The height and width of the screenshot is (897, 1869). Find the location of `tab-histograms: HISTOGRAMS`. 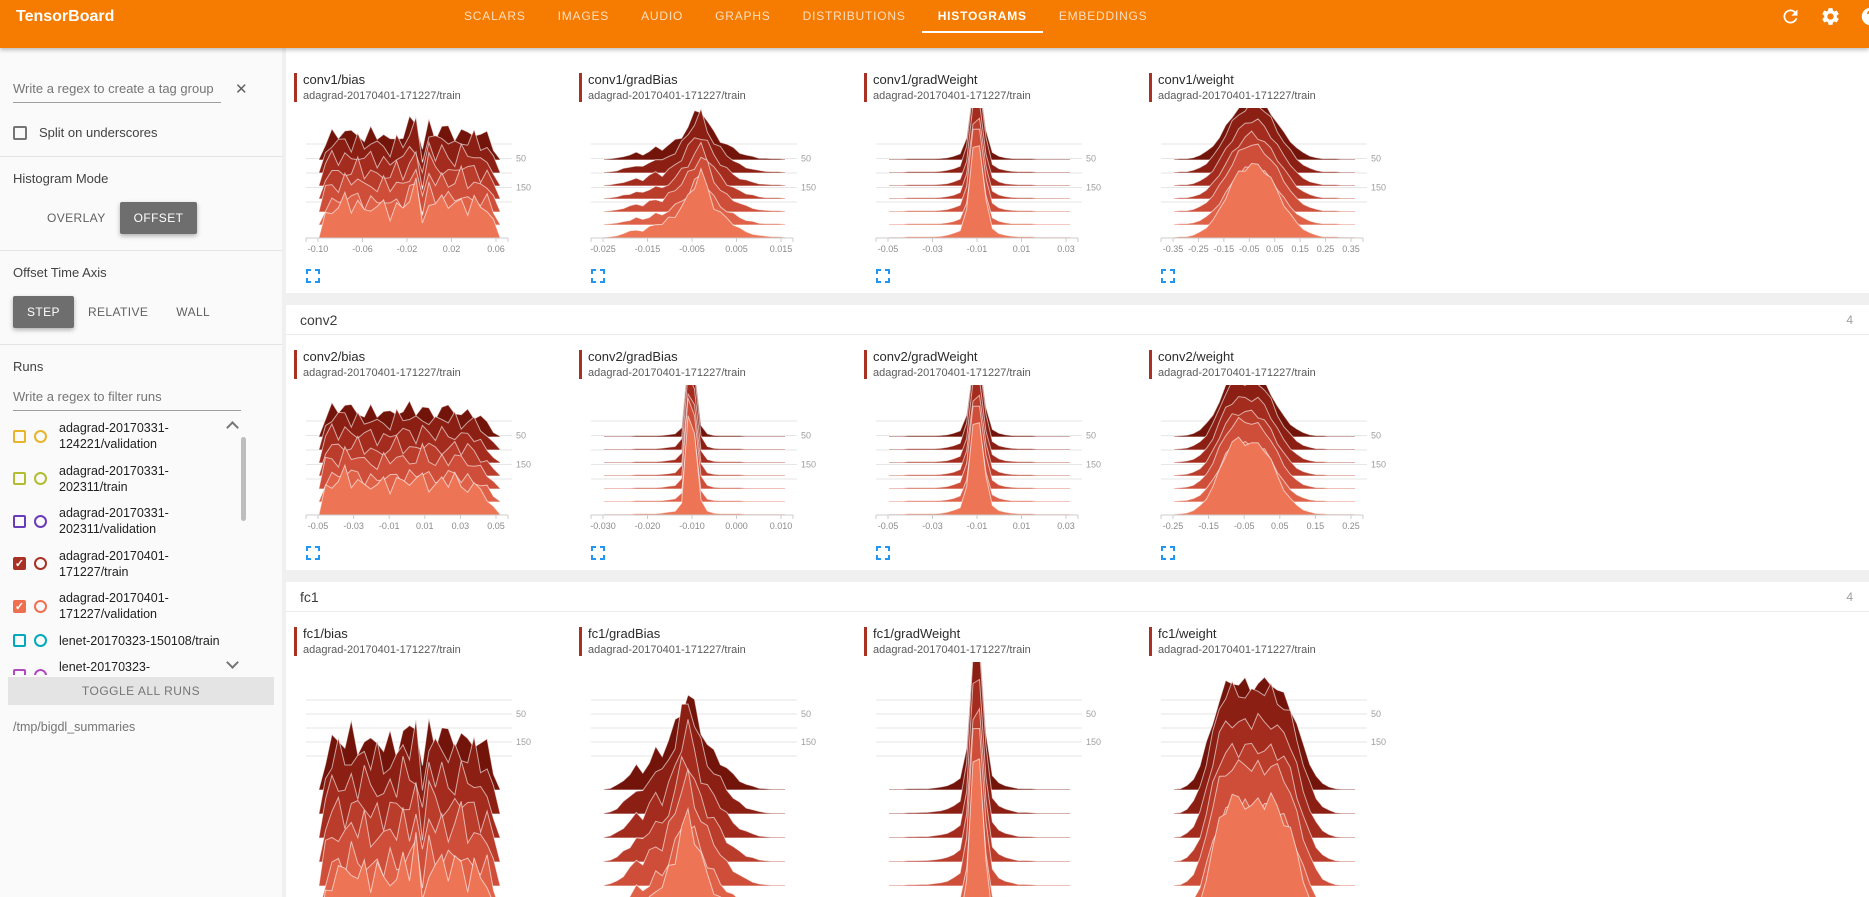

tab-histograms: HISTOGRAMS is located at coordinates (982, 16).